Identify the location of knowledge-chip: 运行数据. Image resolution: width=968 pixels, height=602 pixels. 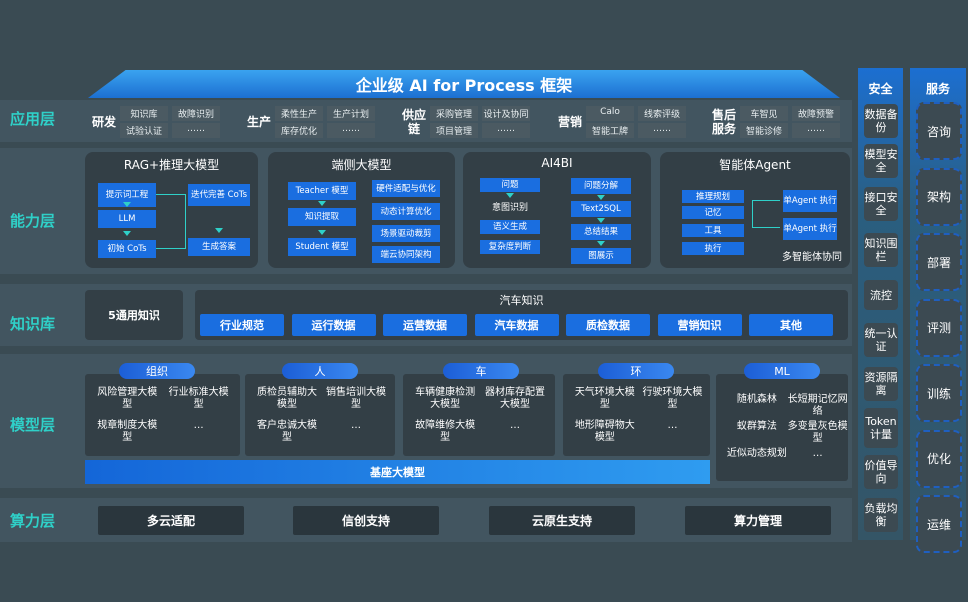
(333, 325).